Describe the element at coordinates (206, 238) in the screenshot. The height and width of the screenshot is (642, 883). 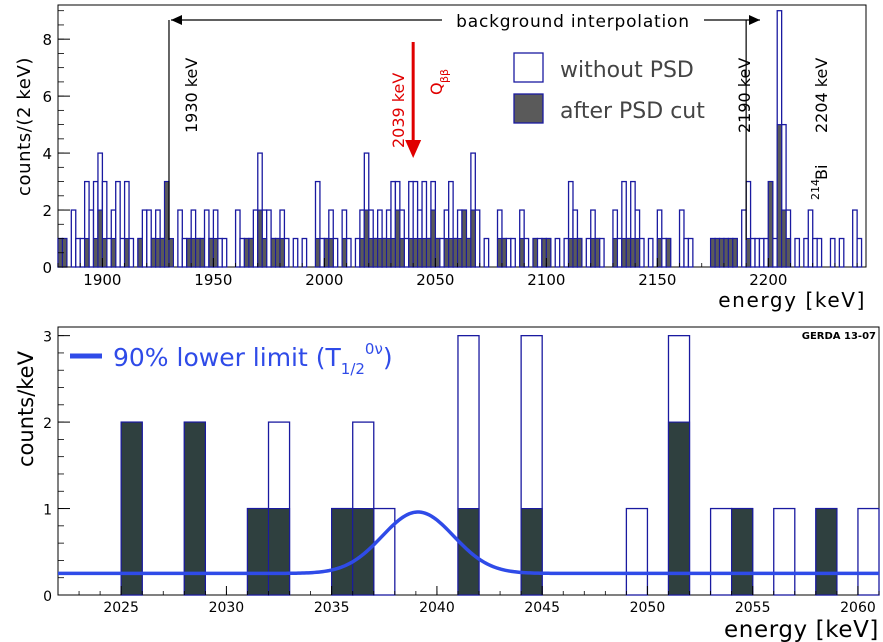
I see `bar-without-psd-1946` at that location.